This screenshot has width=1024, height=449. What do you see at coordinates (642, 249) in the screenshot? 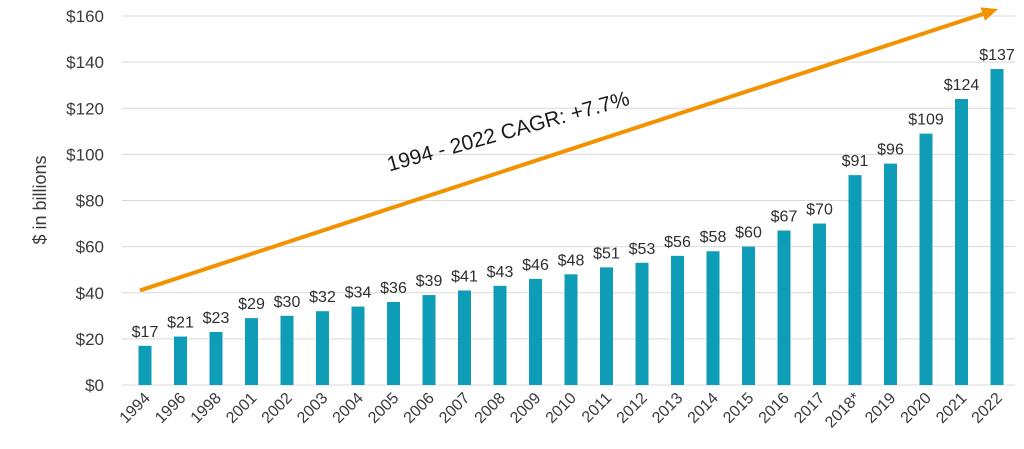
I see `data-label: $53` at bounding box center [642, 249].